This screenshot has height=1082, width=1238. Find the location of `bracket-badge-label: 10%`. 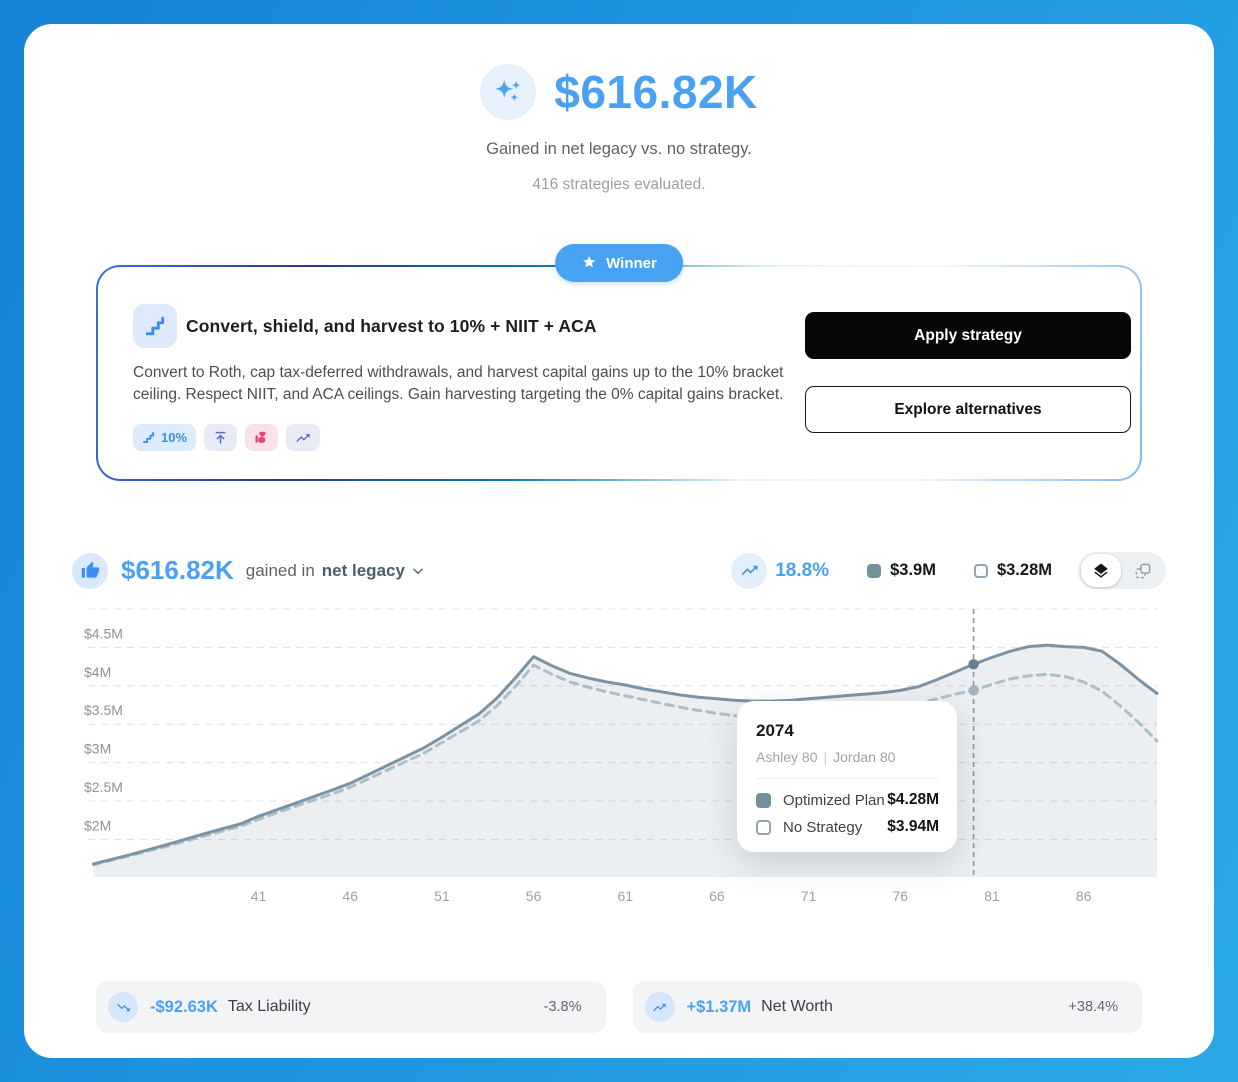

bracket-badge-label: 10% is located at coordinates (174, 437).